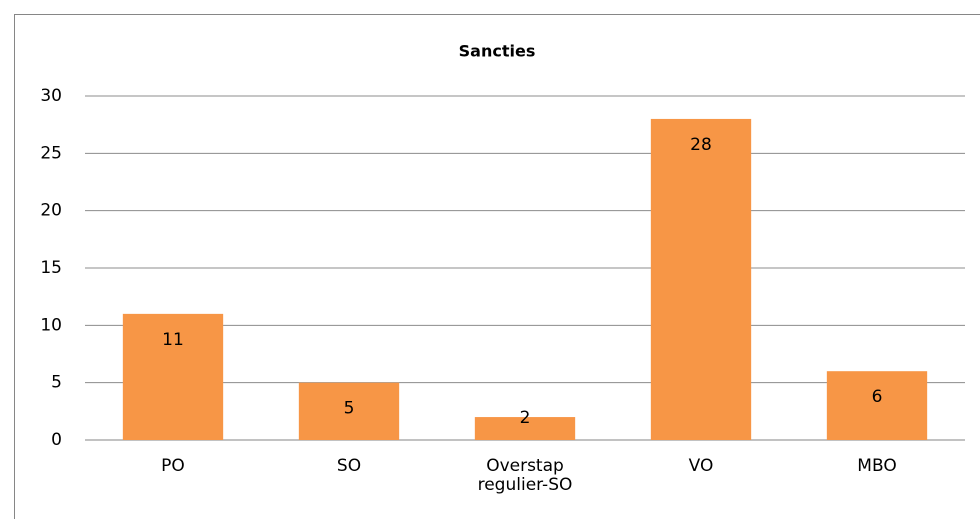 This screenshot has width=980, height=519. Describe the element at coordinates (525, 418) in the screenshot. I see `data-label: 2` at that location.